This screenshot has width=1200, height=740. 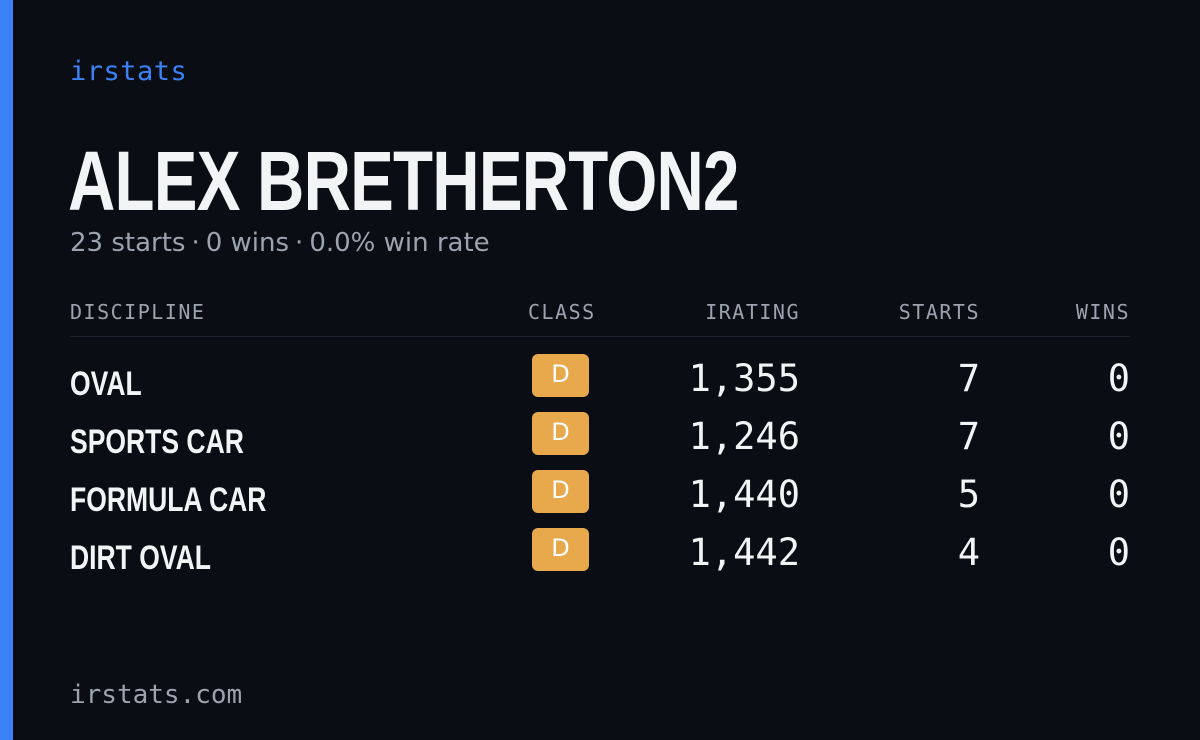 What do you see at coordinates (752, 312) in the screenshot?
I see `header-irating: IRATING` at bounding box center [752, 312].